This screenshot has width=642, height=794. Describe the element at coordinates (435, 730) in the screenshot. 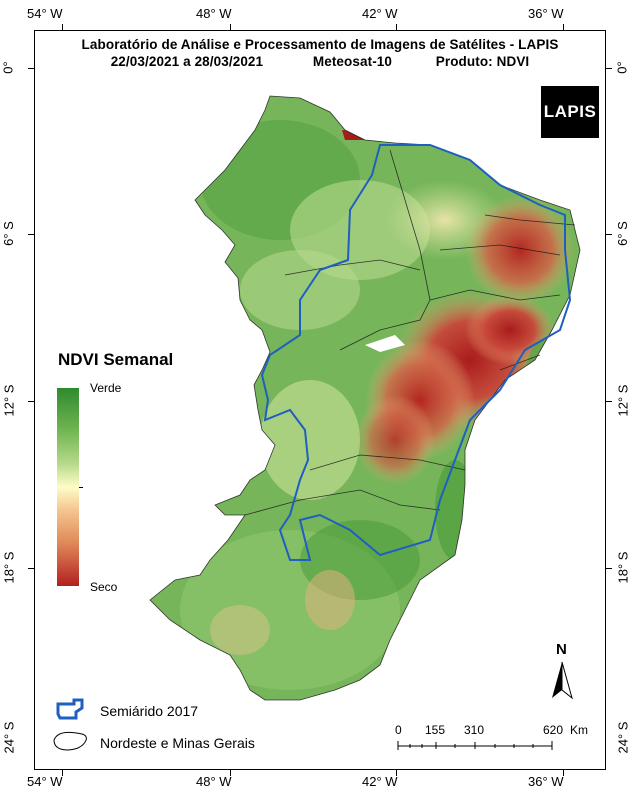

I see `scale-tick-155: 155` at that location.